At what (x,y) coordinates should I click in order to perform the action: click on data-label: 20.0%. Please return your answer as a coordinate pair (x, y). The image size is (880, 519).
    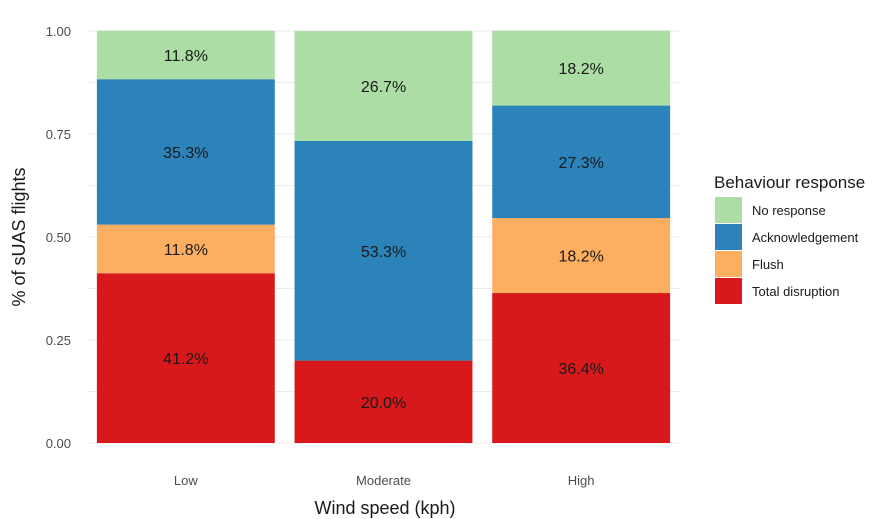
    Looking at the image, I should click on (383, 403).